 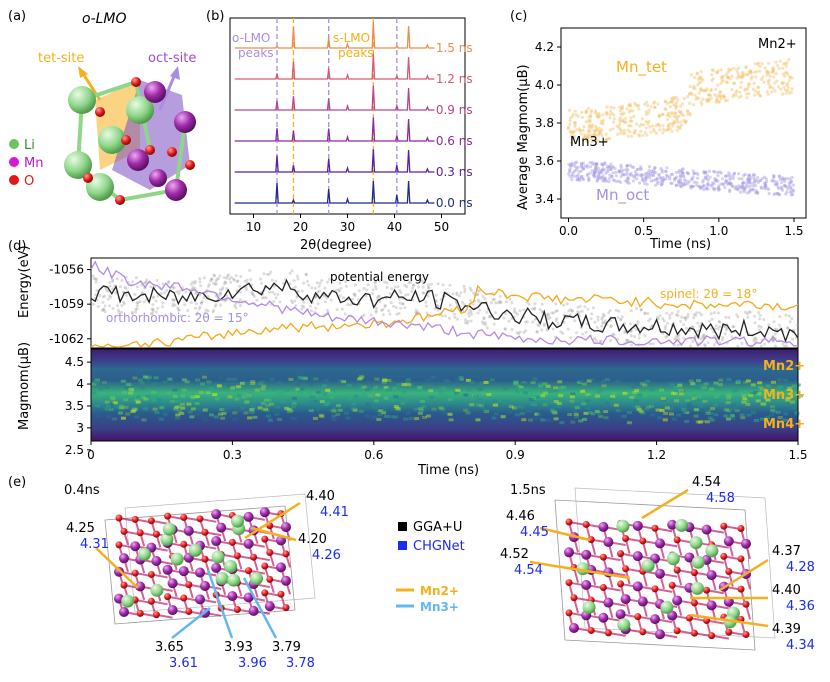 What do you see at coordinates (334, 192) in the screenshot?
I see `xrd-trace` at bounding box center [334, 192].